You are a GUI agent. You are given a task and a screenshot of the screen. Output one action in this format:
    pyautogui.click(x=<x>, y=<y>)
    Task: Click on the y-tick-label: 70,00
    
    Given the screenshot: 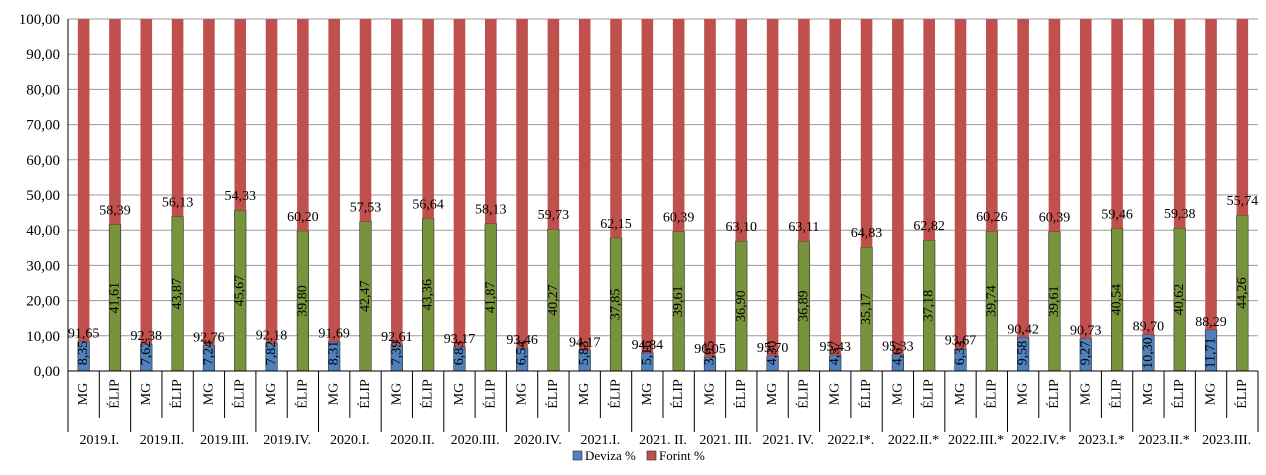 What is the action you would take?
    pyautogui.click(x=43, y=126)
    